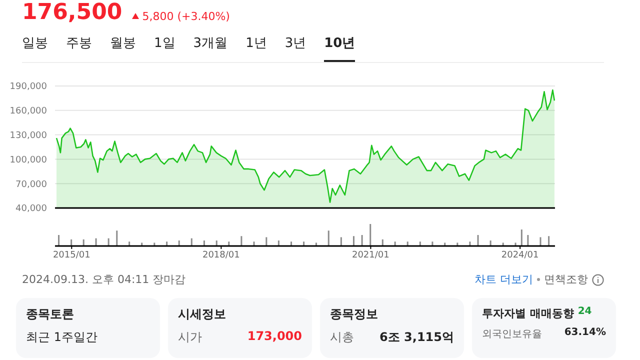 The width and height of the screenshot is (640, 360). What do you see at coordinates (274, 337) in the screenshot?
I see `text: 173,000` at bounding box center [274, 337].